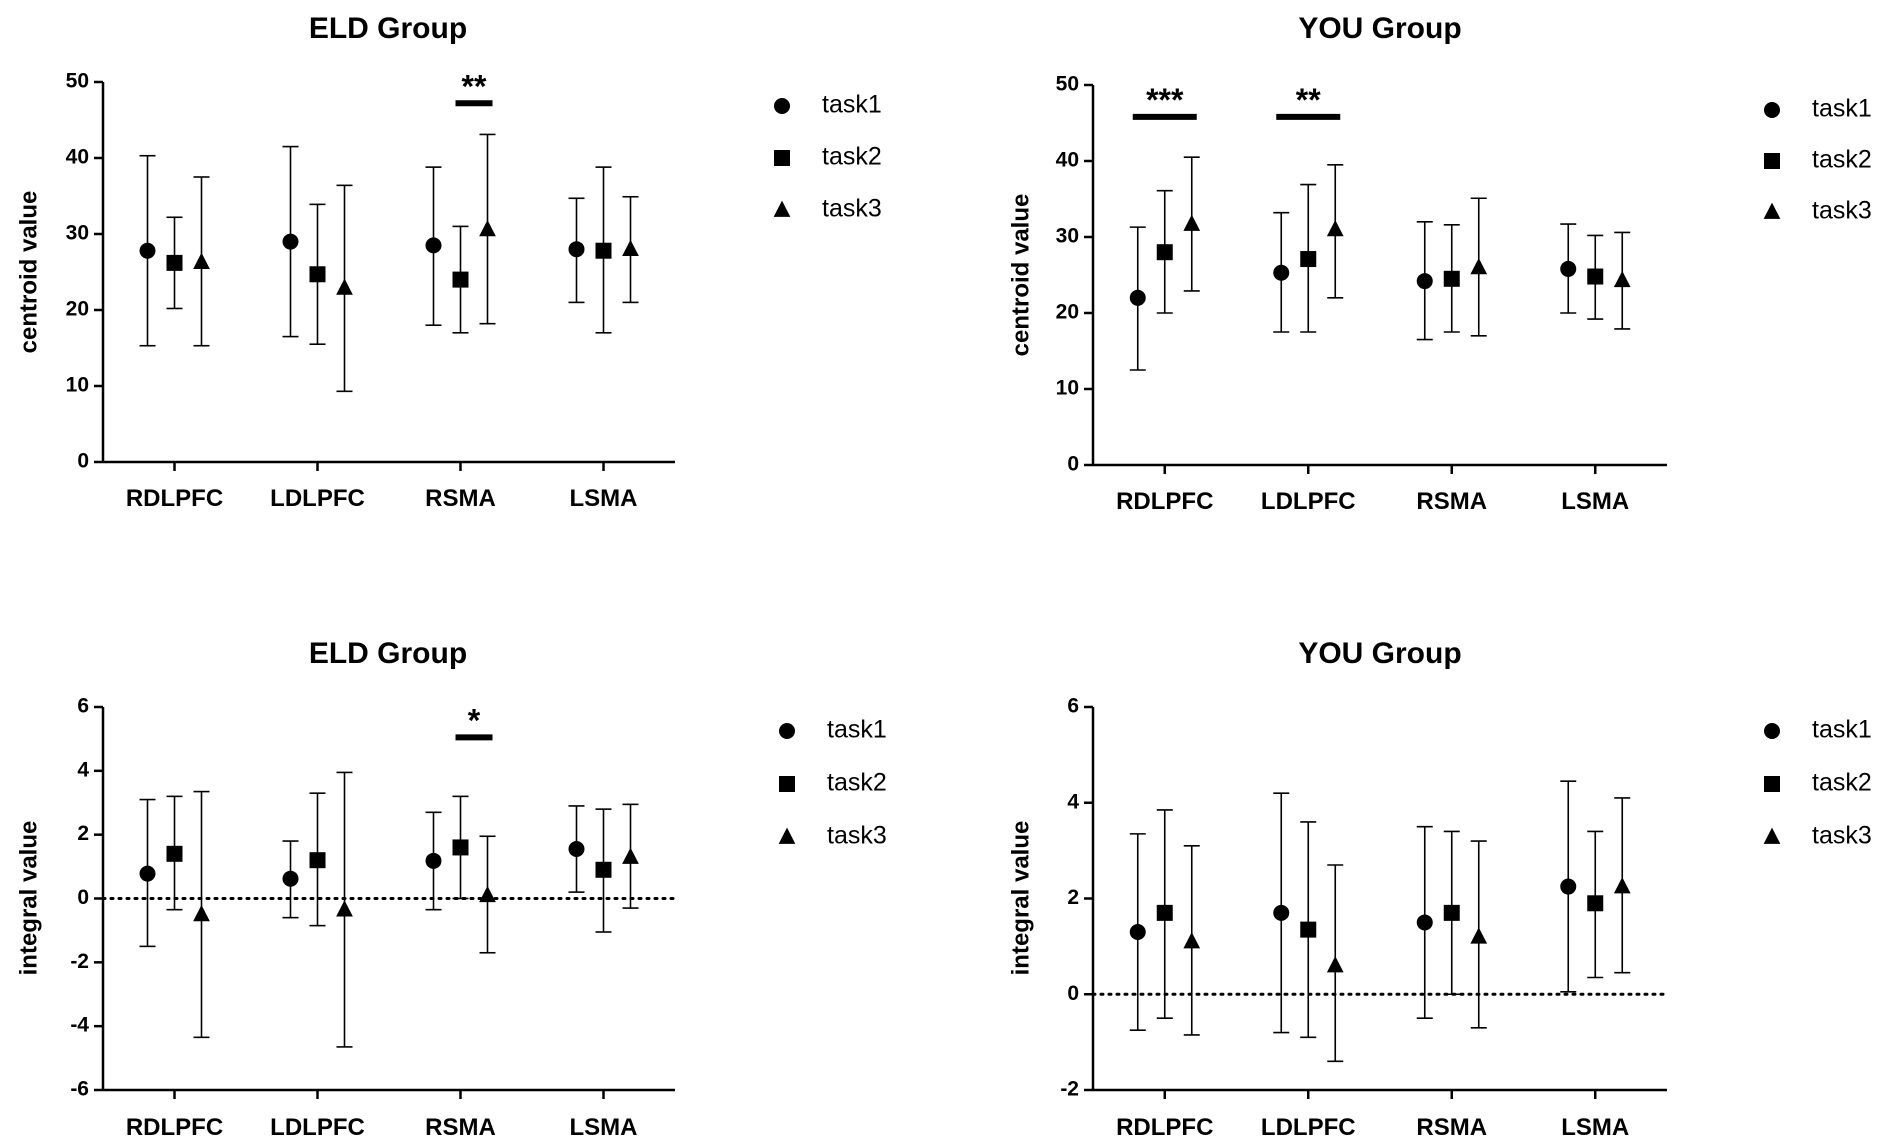 This screenshot has height=1142, width=1895. What do you see at coordinates (28, 272) in the screenshot?
I see `y-axis-label: centroid value` at bounding box center [28, 272].